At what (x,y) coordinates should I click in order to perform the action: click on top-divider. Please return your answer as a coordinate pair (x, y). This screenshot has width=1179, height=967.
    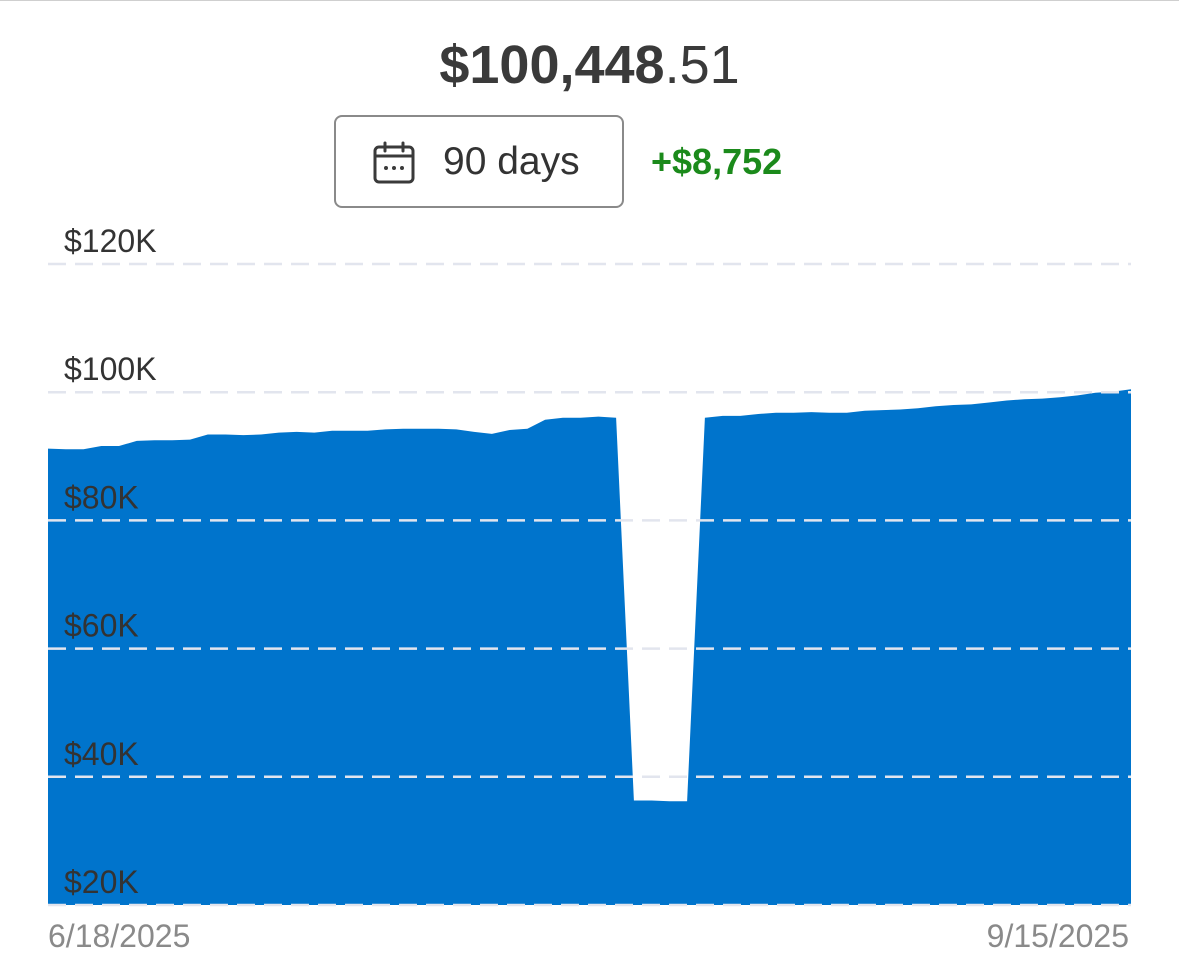
    Looking at the image, I should click on (589, 0).